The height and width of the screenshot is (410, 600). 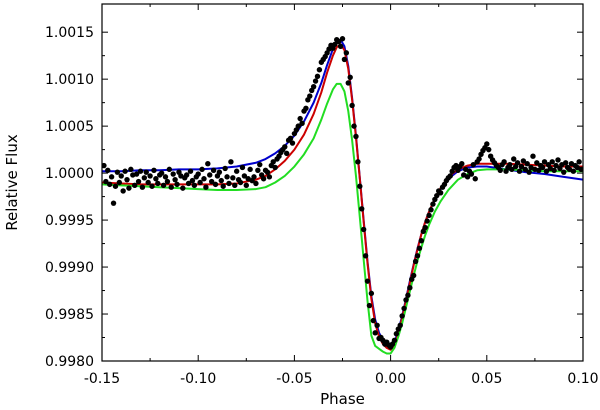 What do you see at coordinates (69, 268) in the screenshot?
I see `y-tick-label: 0.9990` at bounding box center [69, 268].